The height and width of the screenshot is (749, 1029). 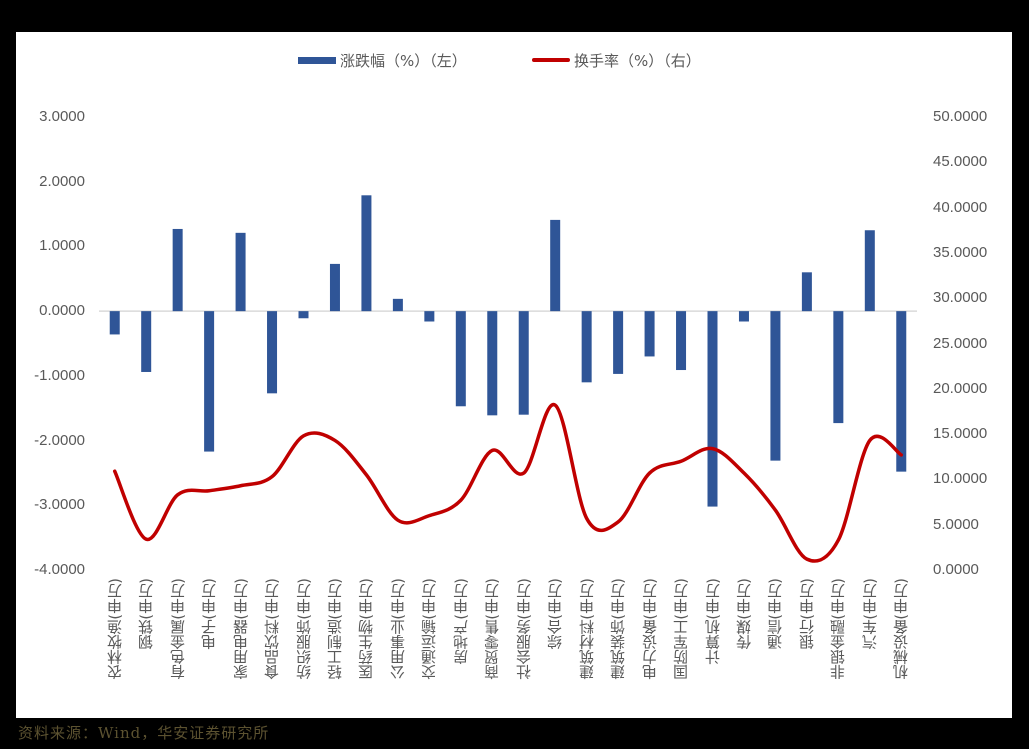 I want to click on x-tick-label: 计算机(申万), so click(x=712, y=621).